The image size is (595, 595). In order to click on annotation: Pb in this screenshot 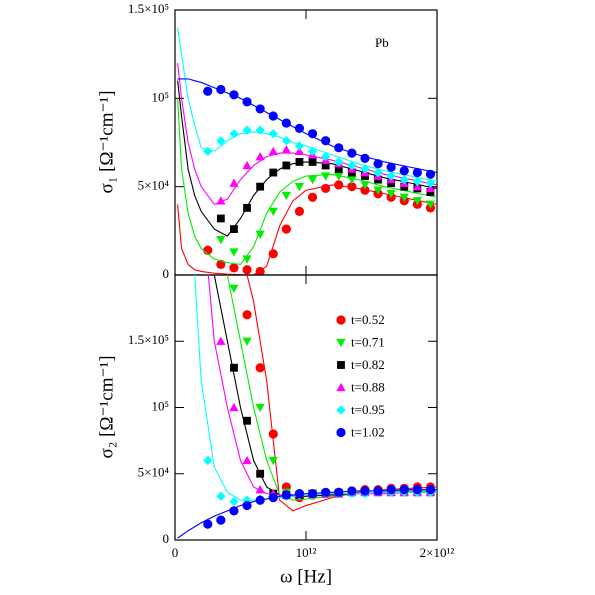, I will do `click(382, 42)`.